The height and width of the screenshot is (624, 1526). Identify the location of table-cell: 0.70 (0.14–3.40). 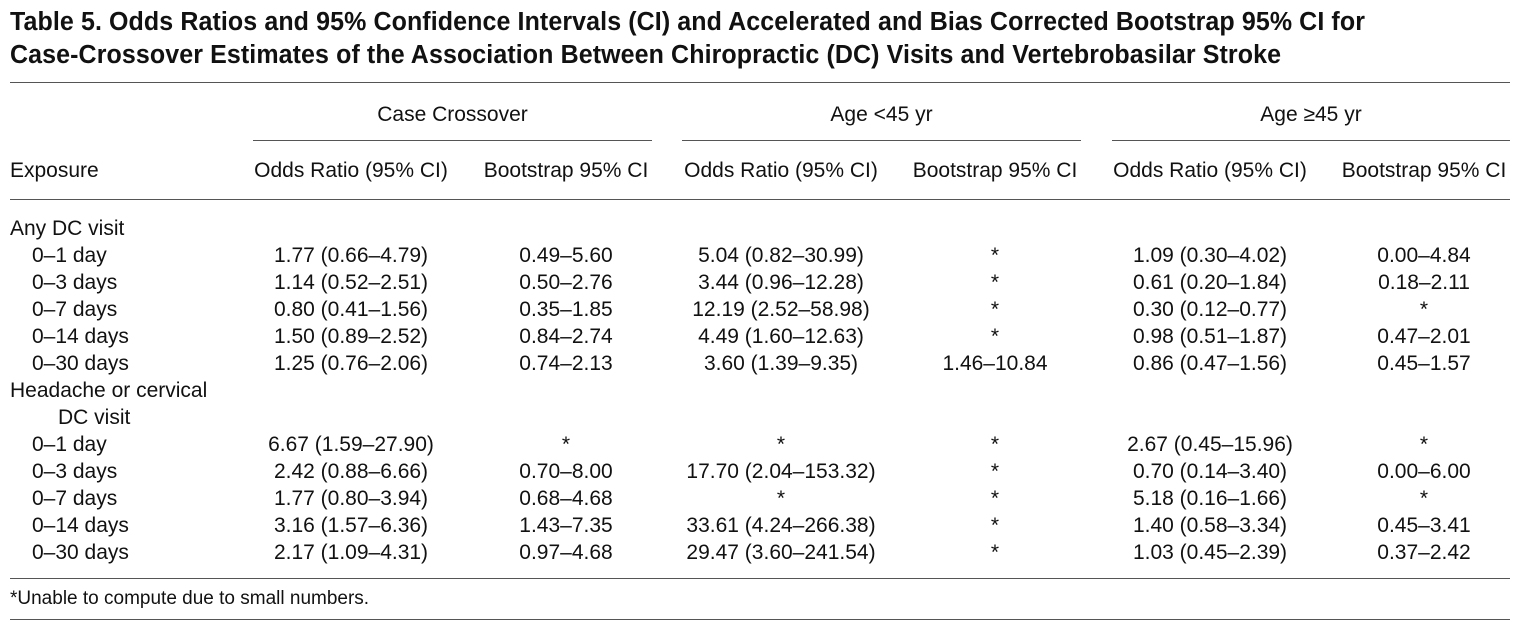
(1210, 471).